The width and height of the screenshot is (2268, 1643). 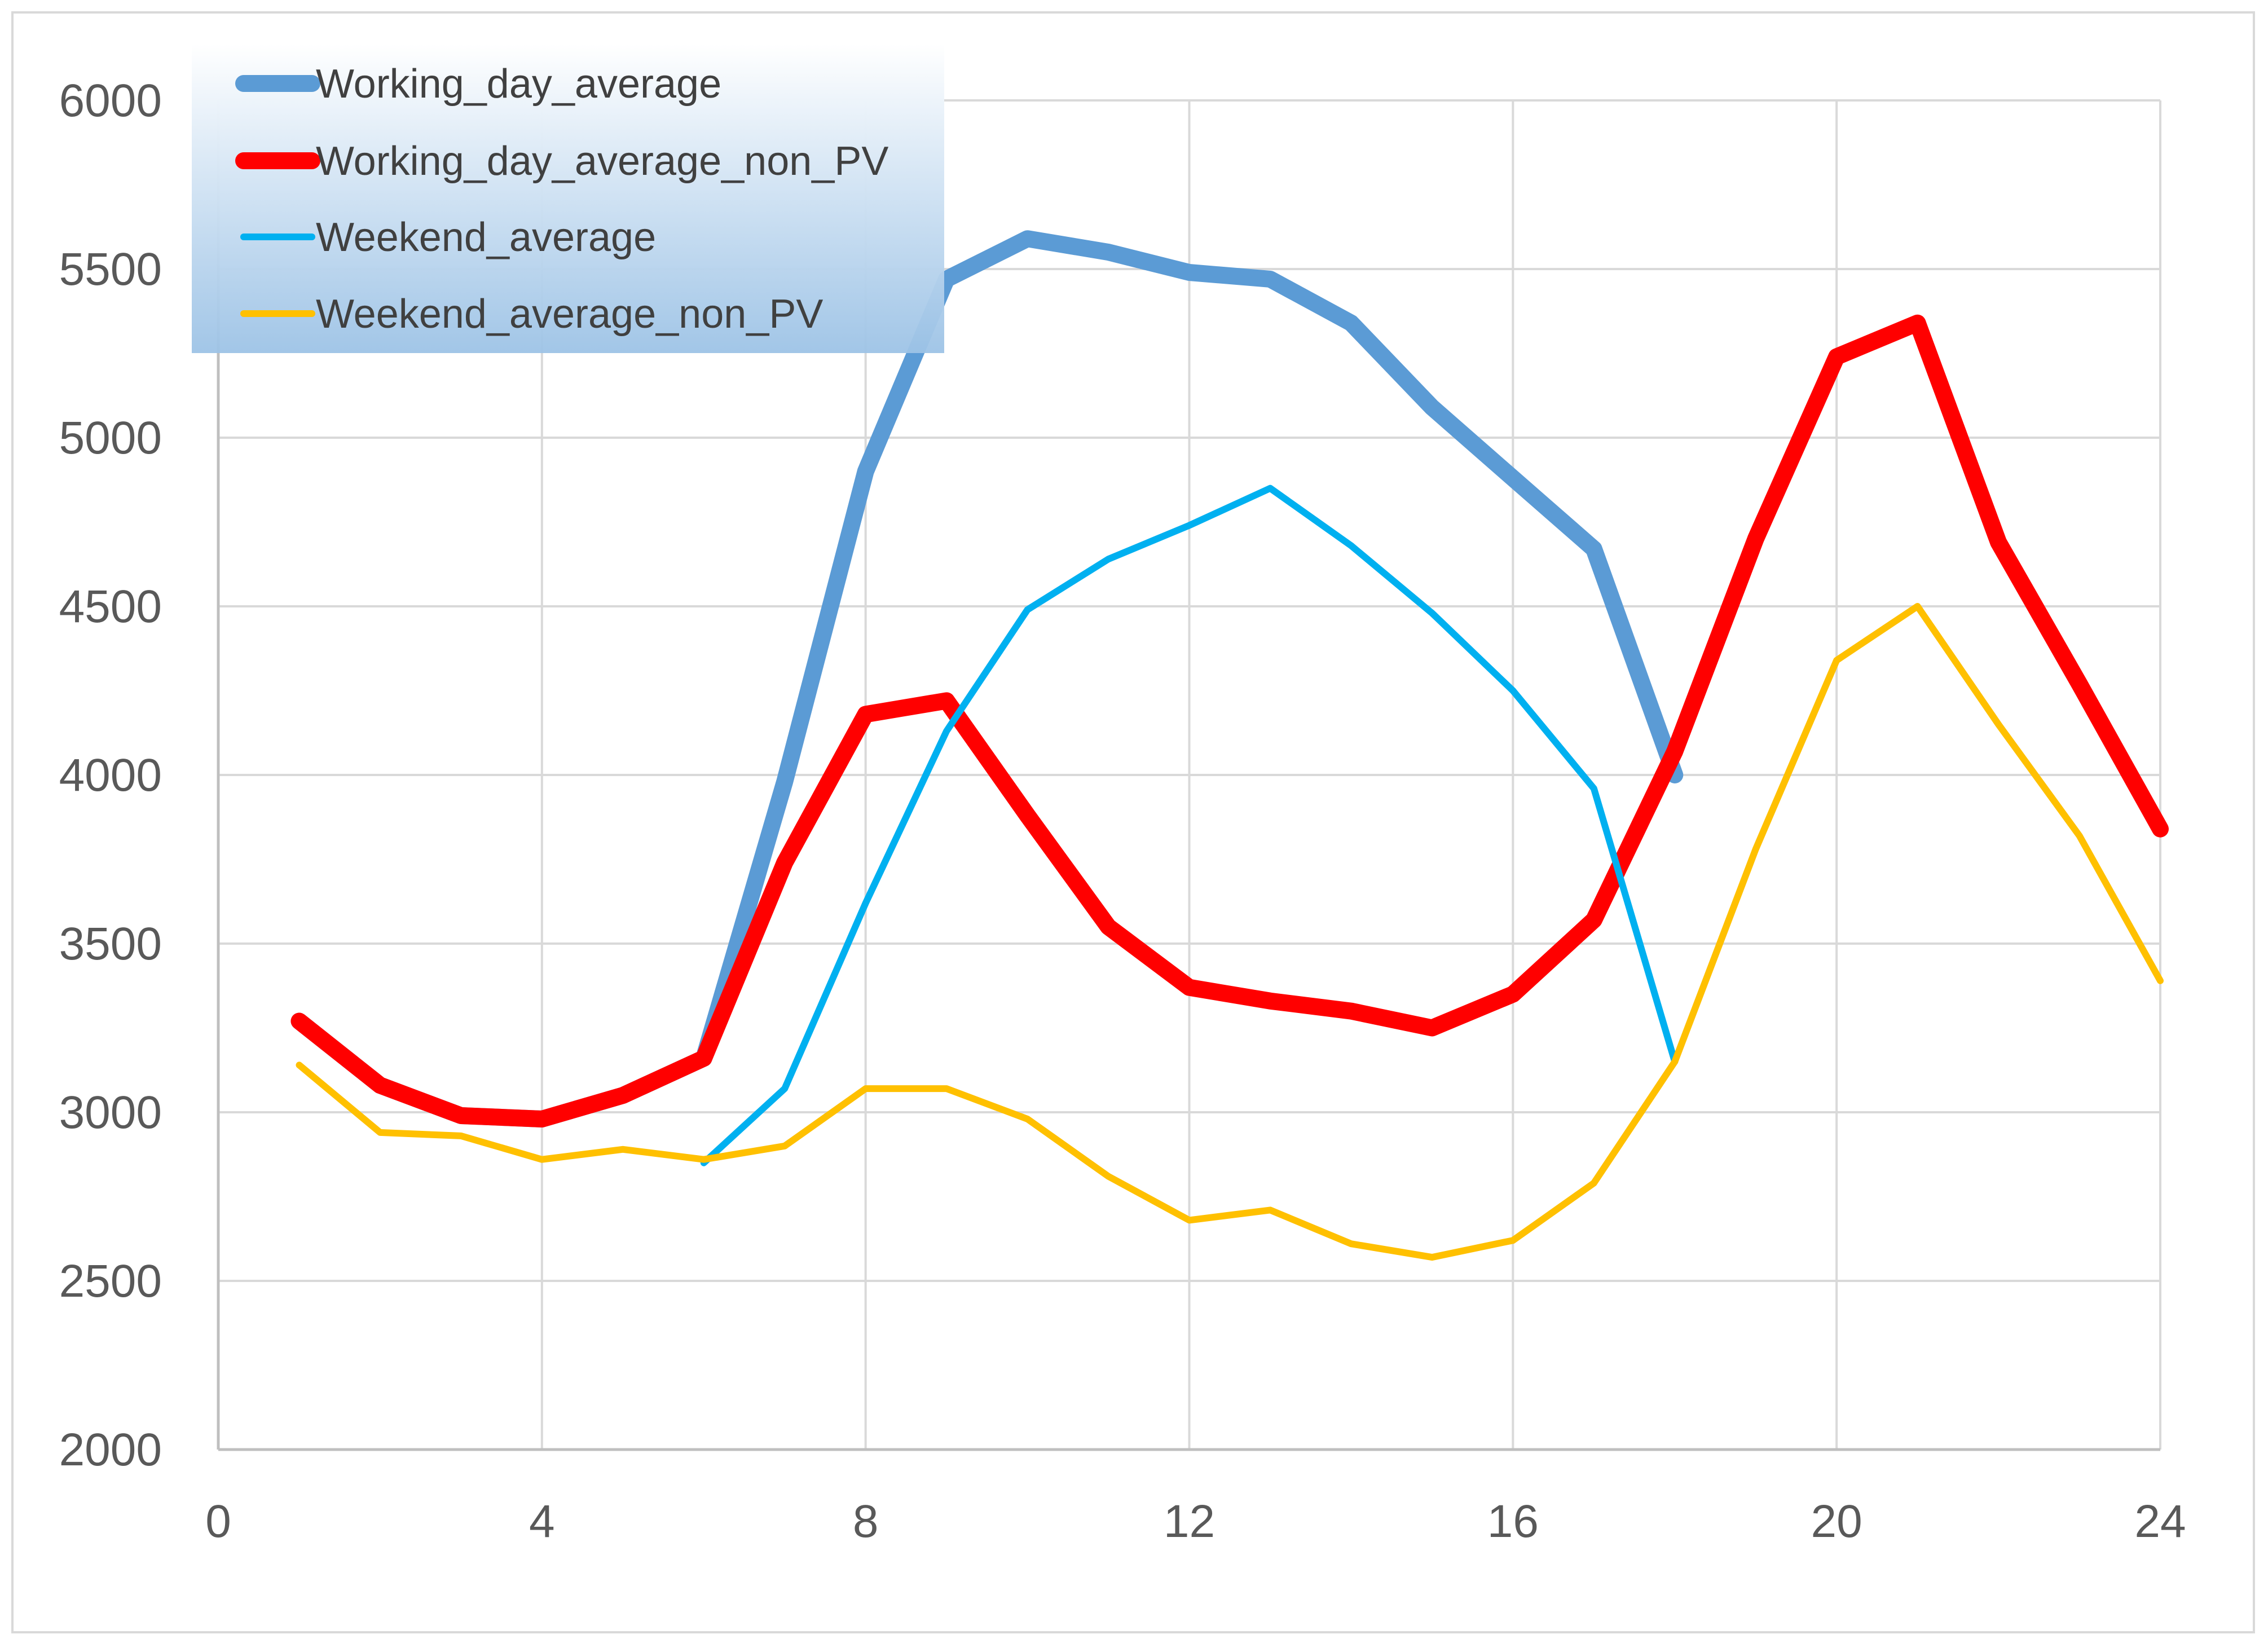 What do you see at coordinates (2160, 1521) in the screenshot?
I see `x-tick-label: 24` at bounding box center [2160, 1521].